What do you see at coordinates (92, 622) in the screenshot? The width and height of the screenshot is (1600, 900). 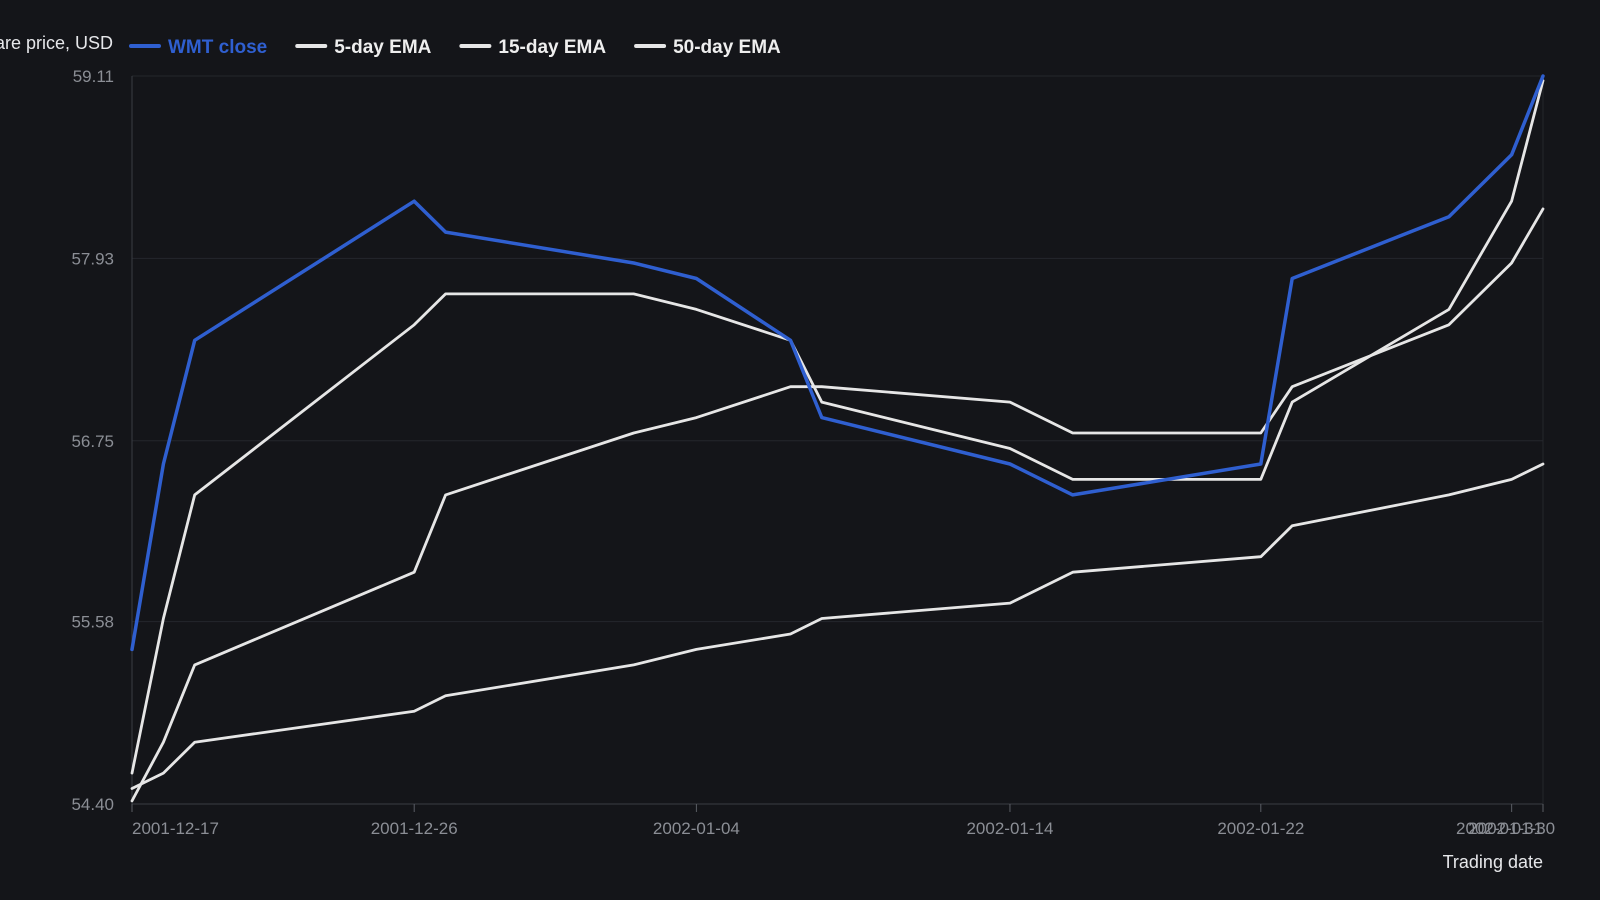 I see `y-tick-label: 55.58` at bounding box center [92, 622].